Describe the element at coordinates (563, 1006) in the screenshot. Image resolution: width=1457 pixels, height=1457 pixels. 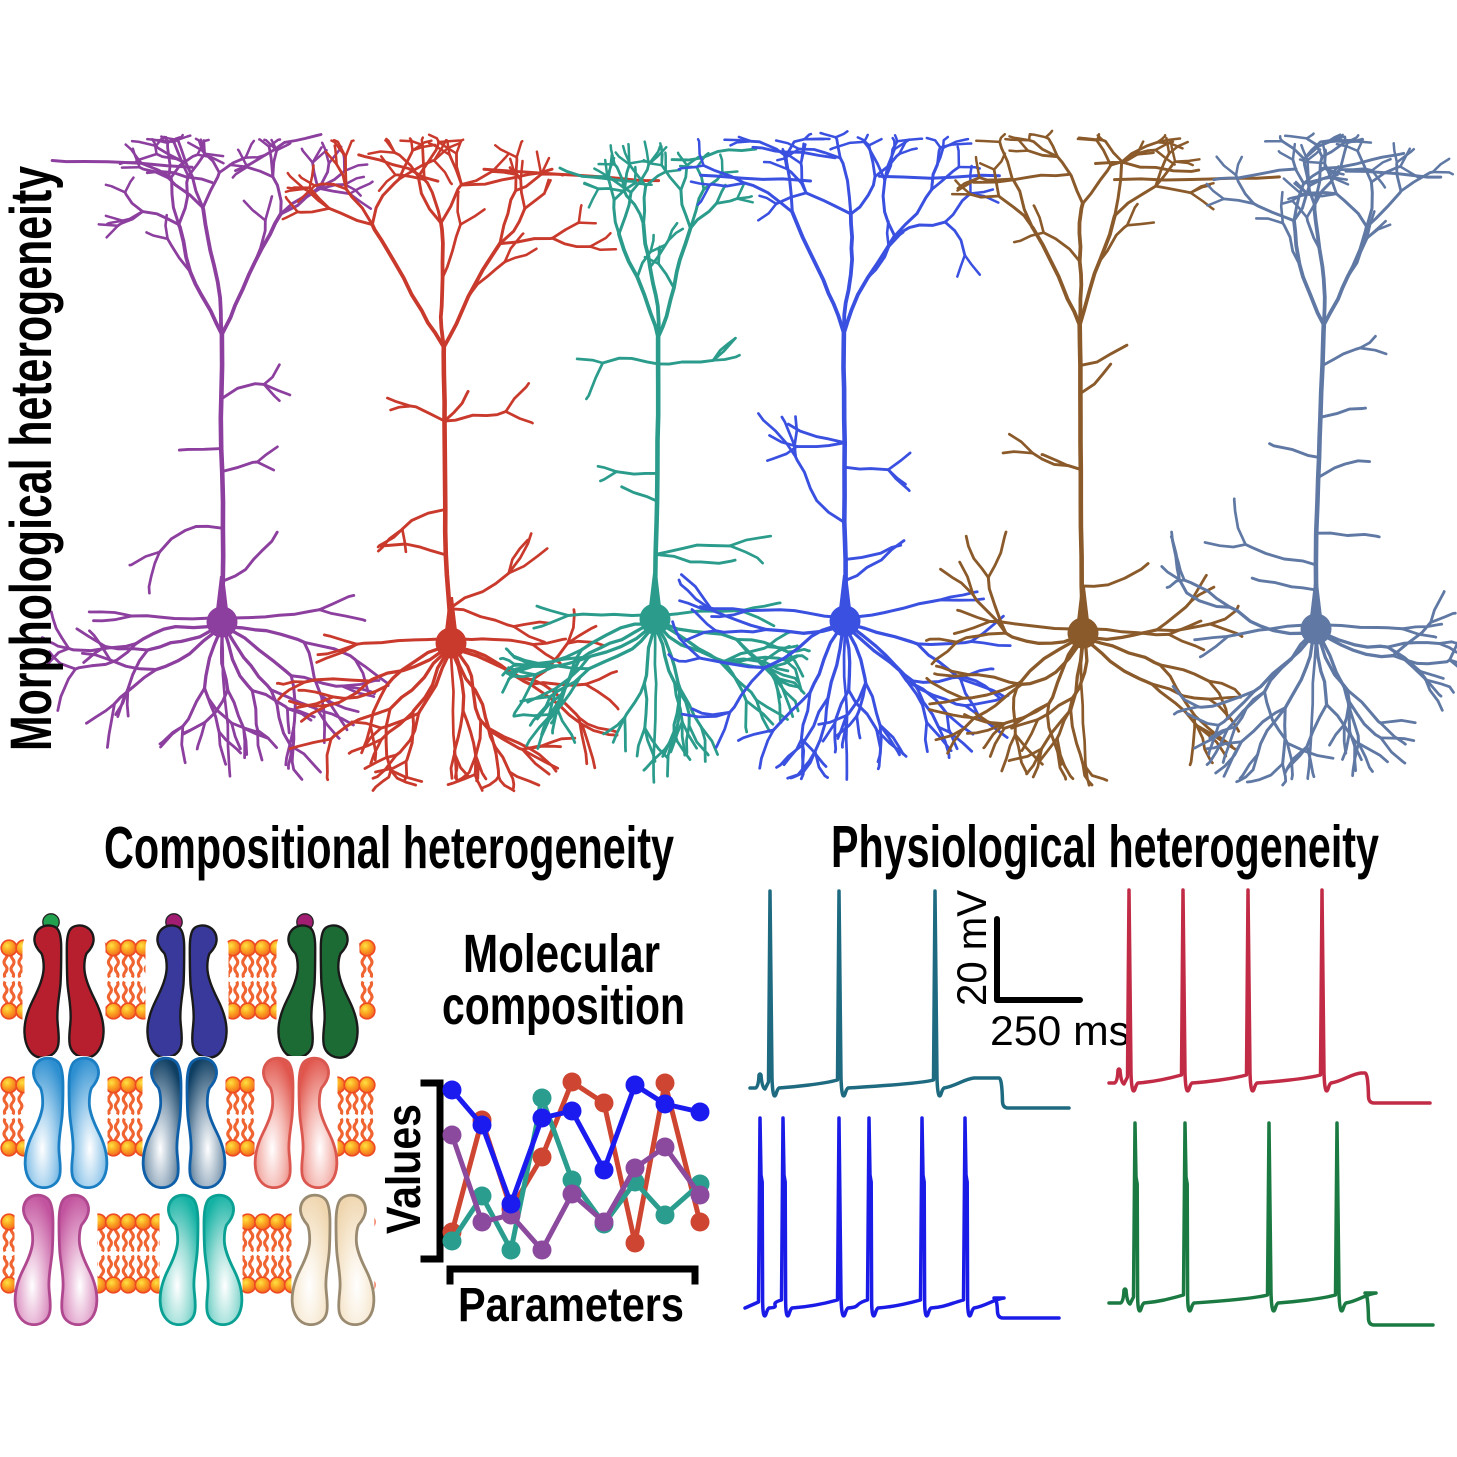
I see `svg-text: composition` at that location.